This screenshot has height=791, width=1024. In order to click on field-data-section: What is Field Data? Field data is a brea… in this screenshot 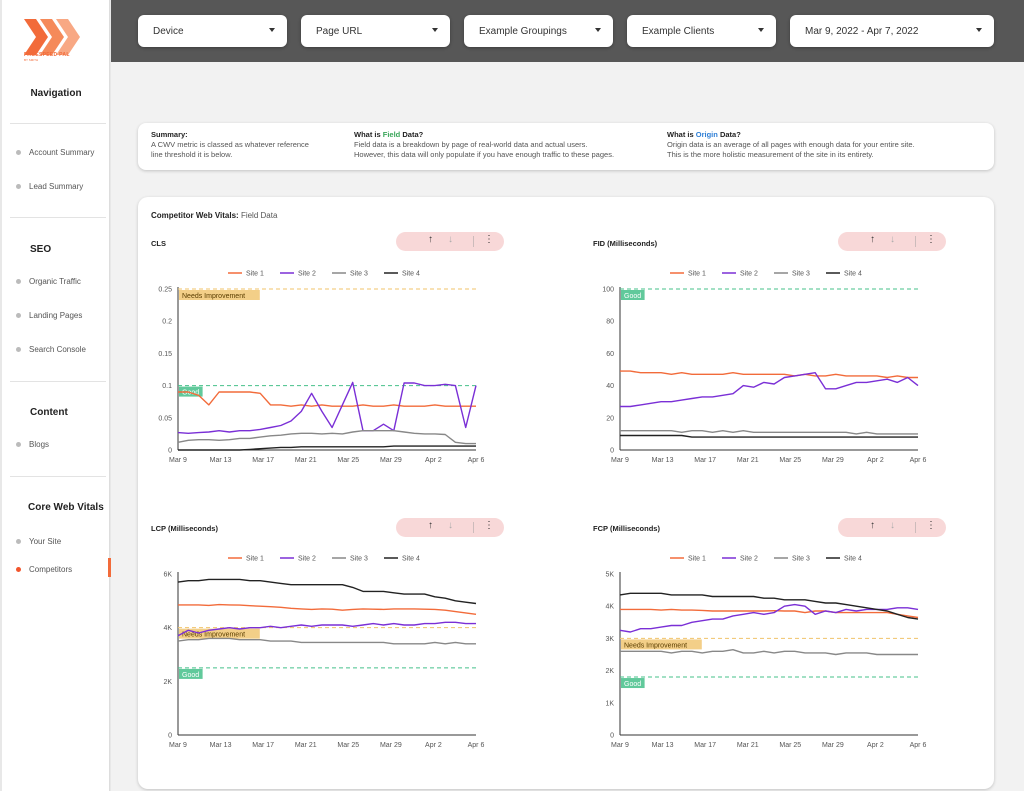, I will do `click(484, 145)`.